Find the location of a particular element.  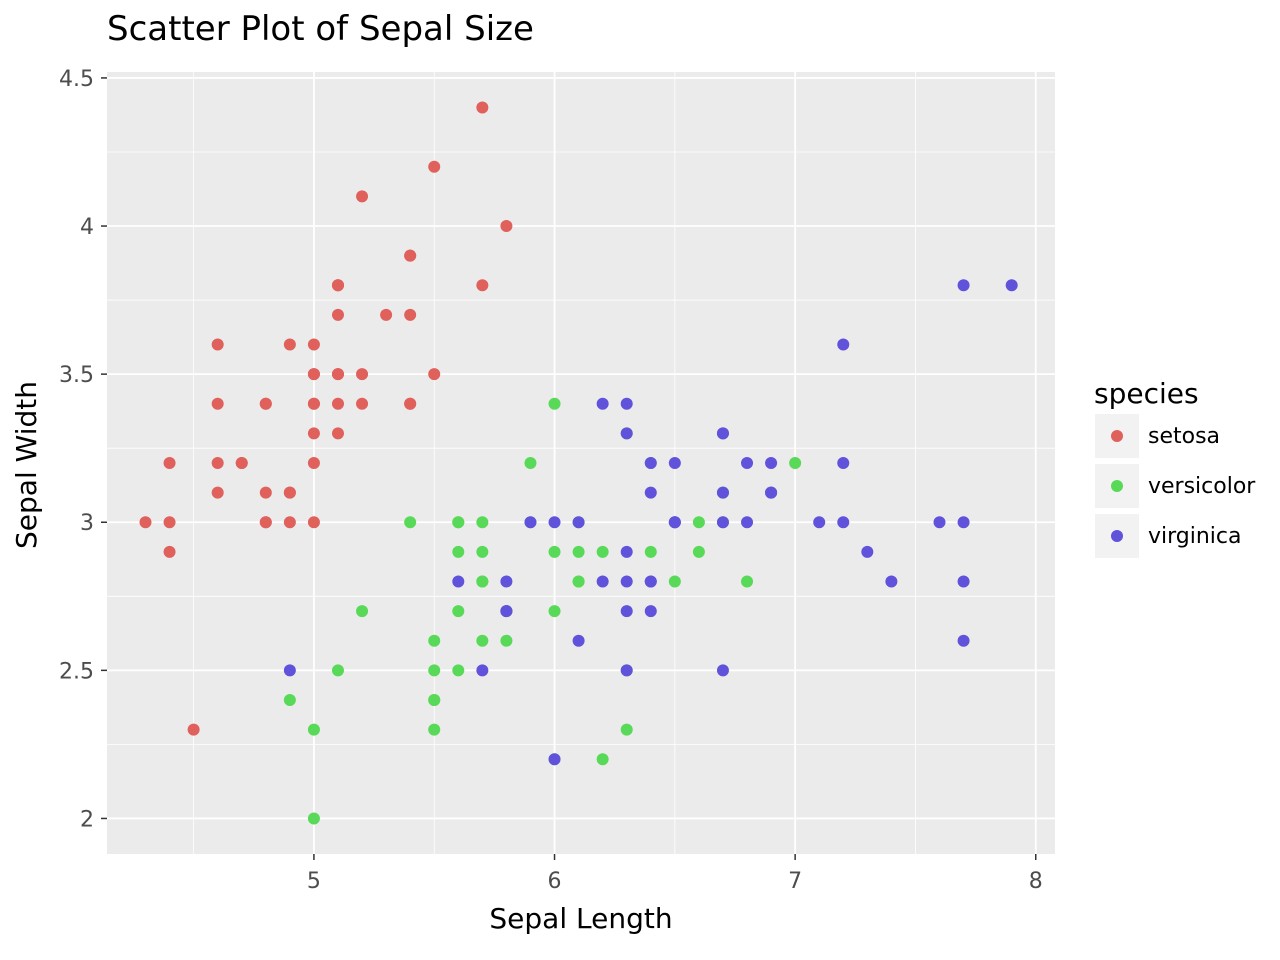

x-axis-ticks: 5 6 7 8 is located at coordinates (675, 874).